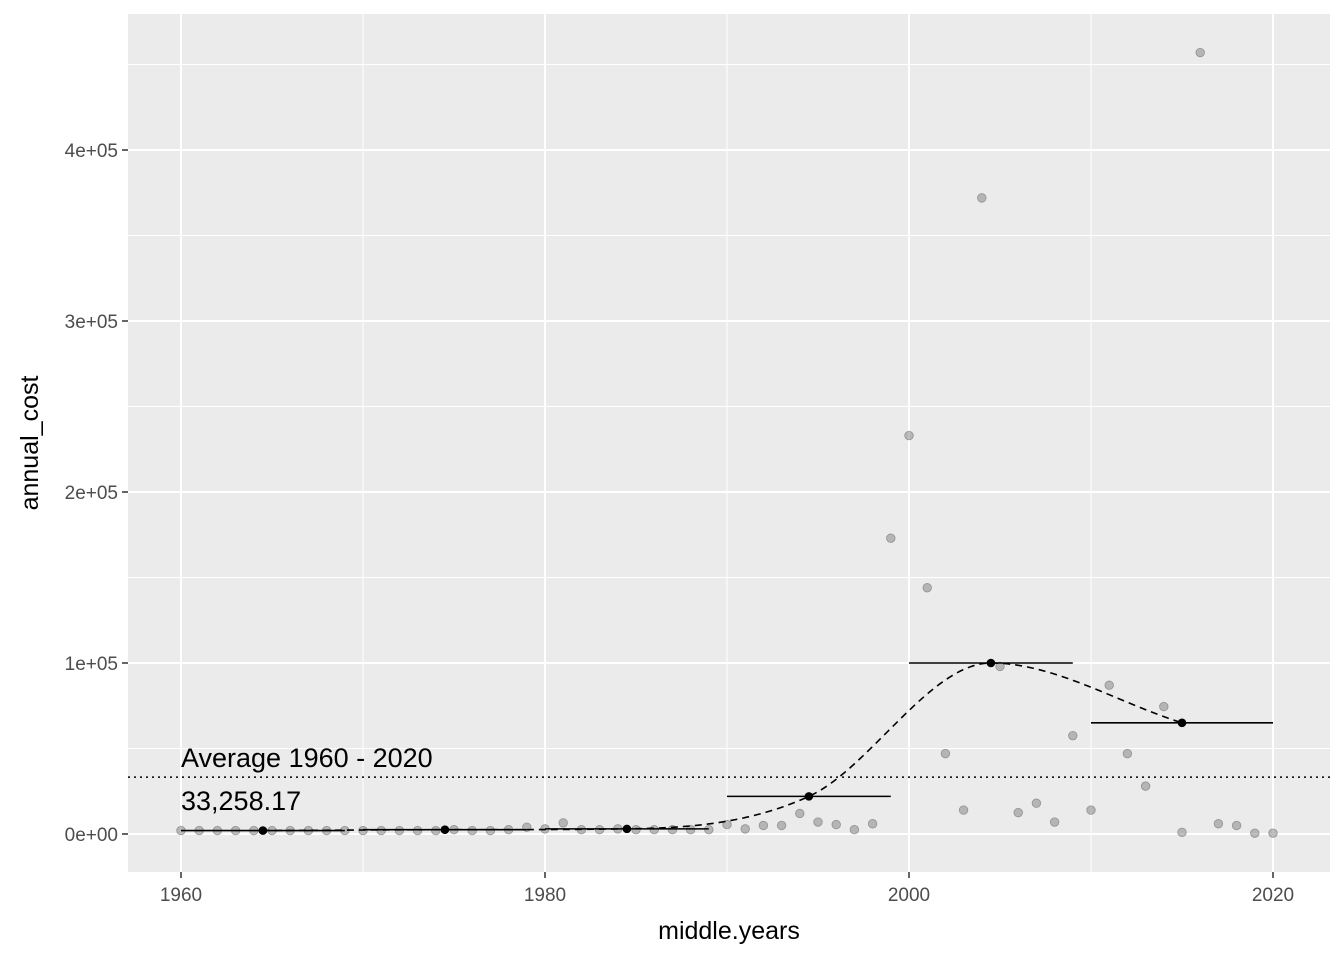 The height and width of the screenshot is (960, 1344). Describe the element at coordinates (1273, 895) in the screenshot. I see `x-tick-label: 2020` at that location.